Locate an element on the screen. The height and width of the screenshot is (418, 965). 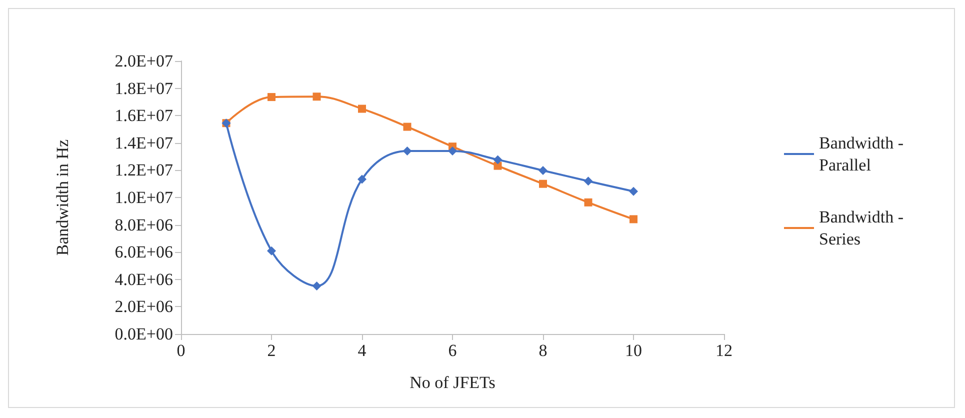
y-axis-title: Bandwidth in Hz is located at coordinates (62, 197).